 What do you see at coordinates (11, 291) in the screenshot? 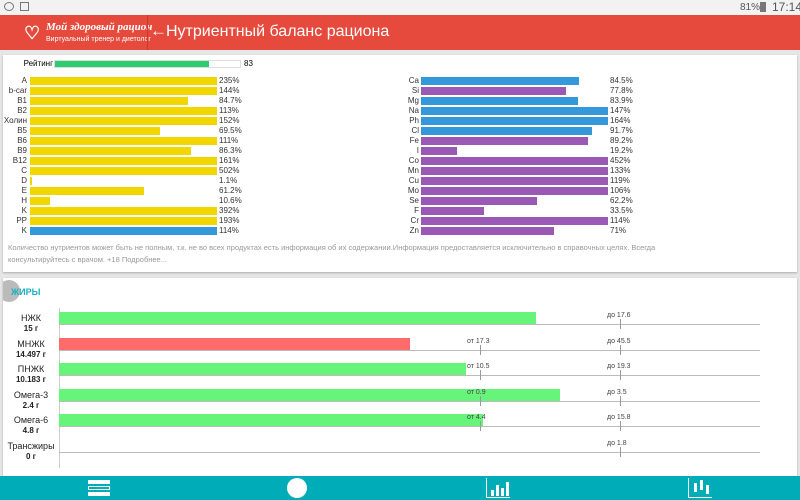
I see `expand-handle` at bounding box center [11, 291].